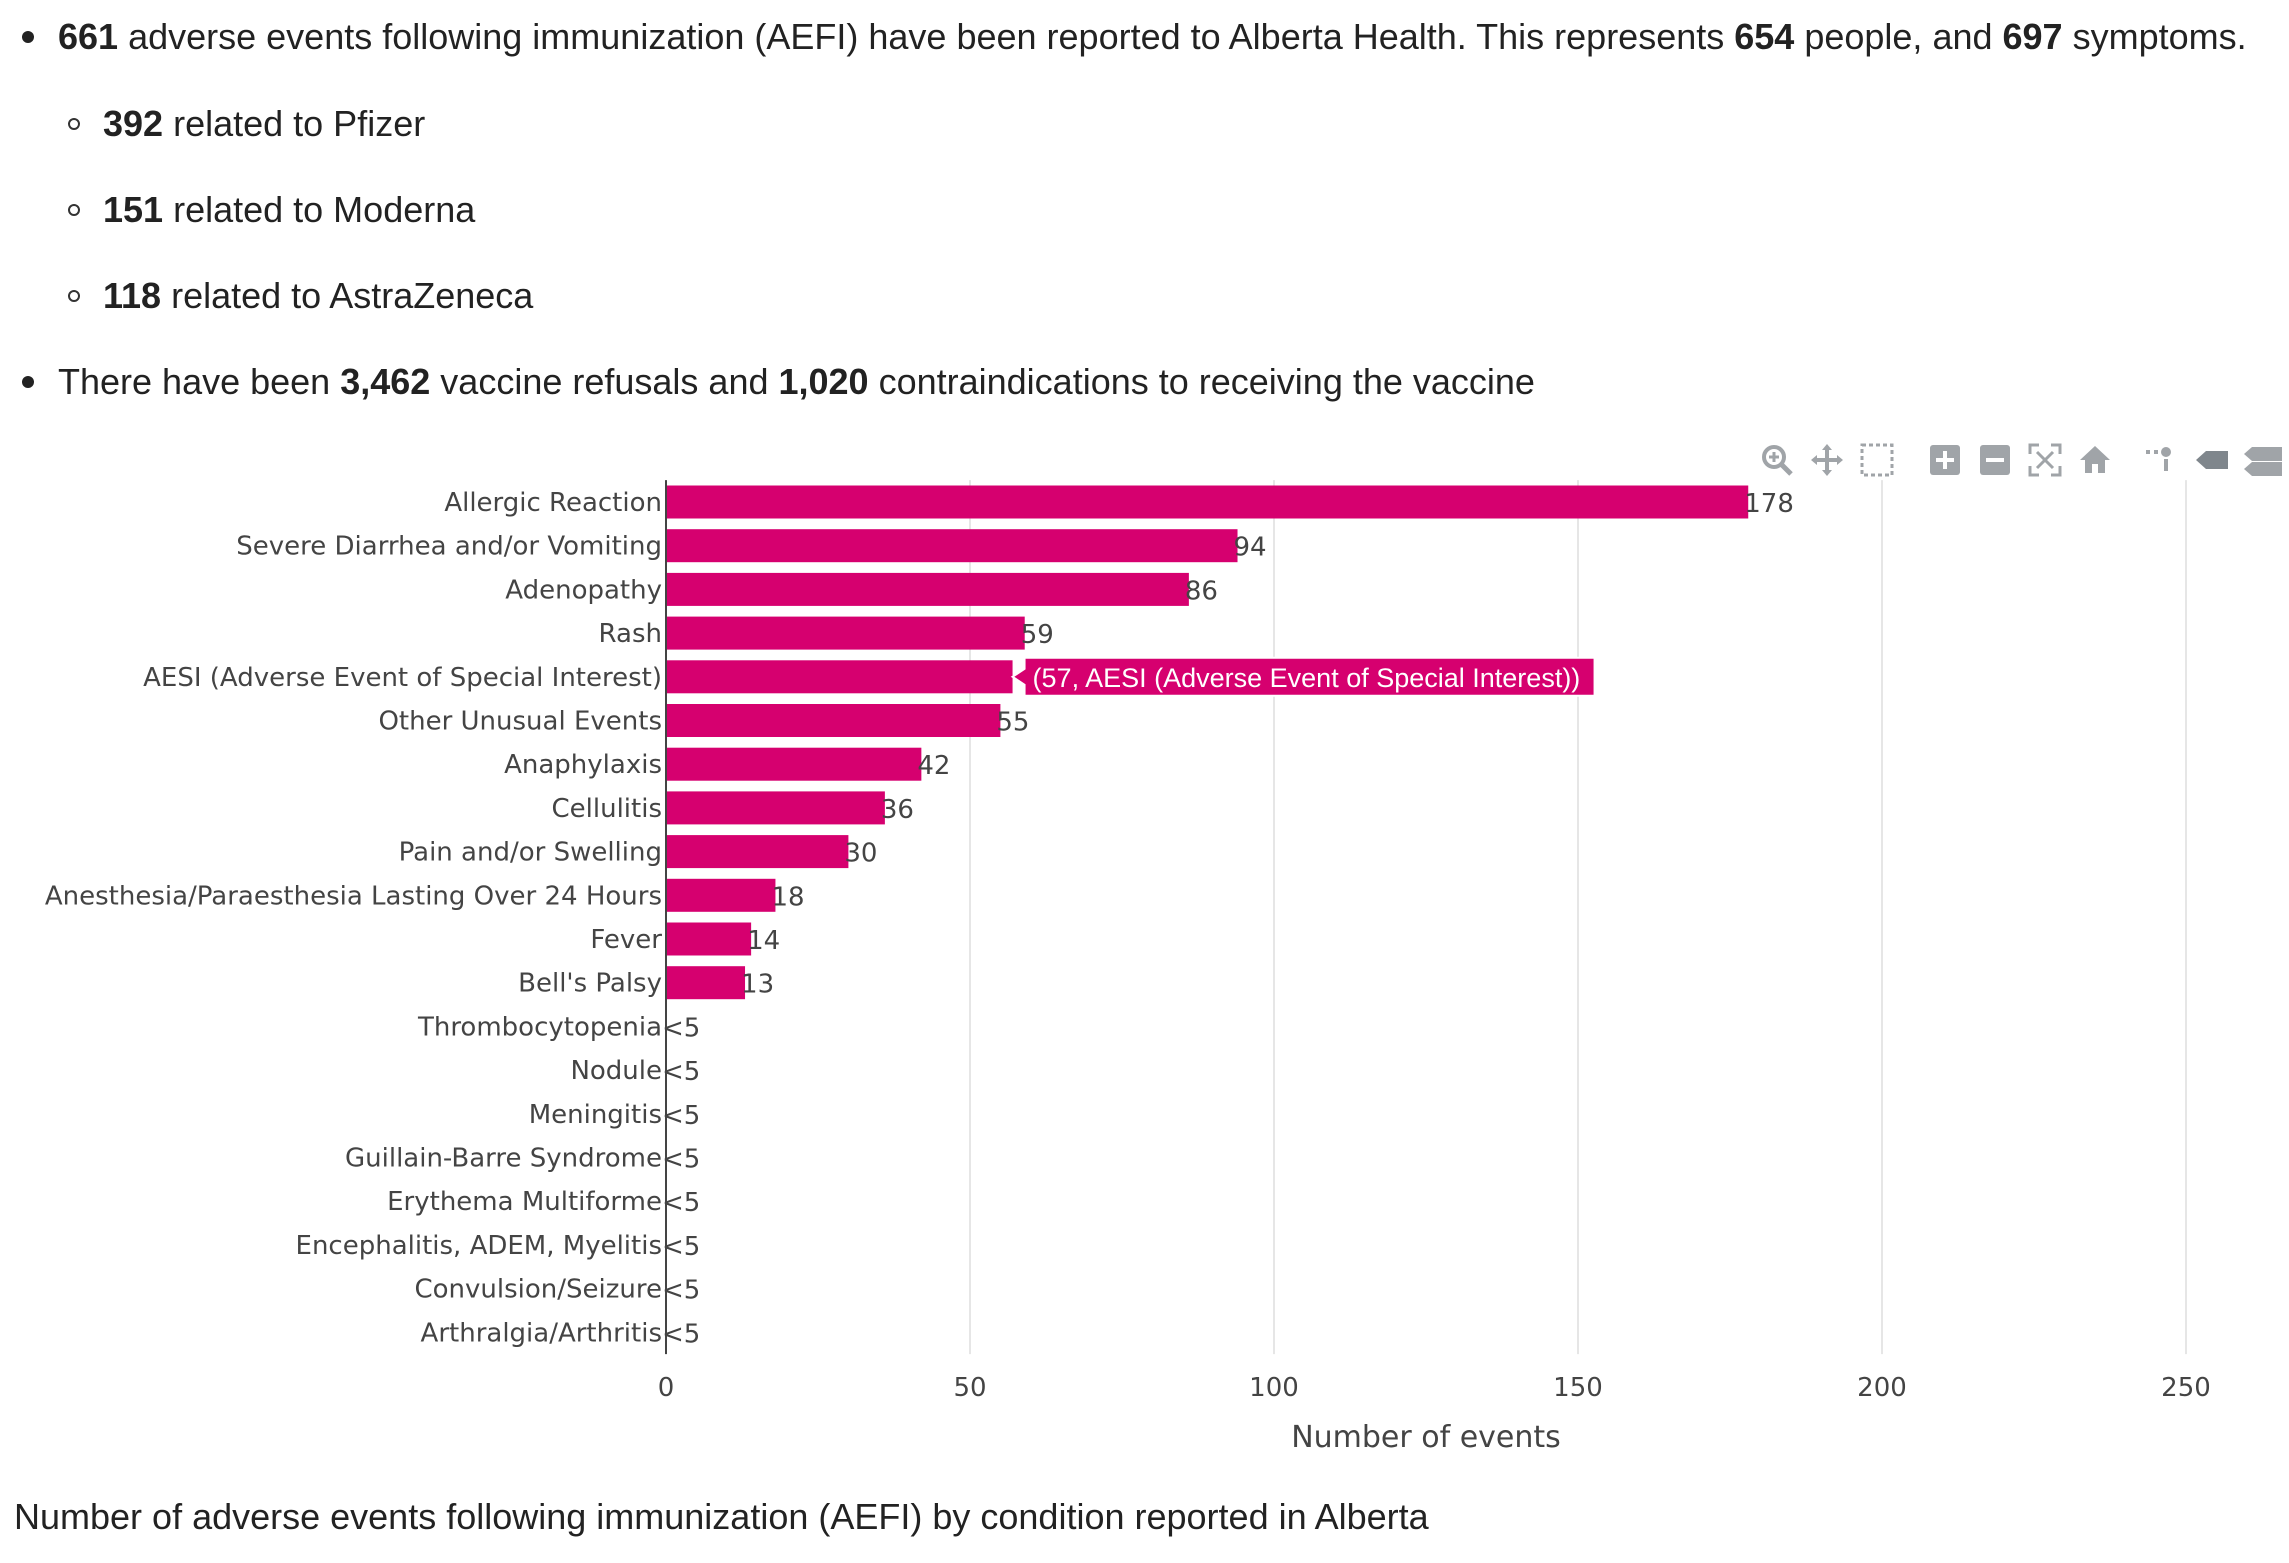 The image size is (2289, 1563). What do you see at coordinates (590, 984) in the screenshot?
I see `category-label: Bell's Palsy` at bounding box center [590, 984].